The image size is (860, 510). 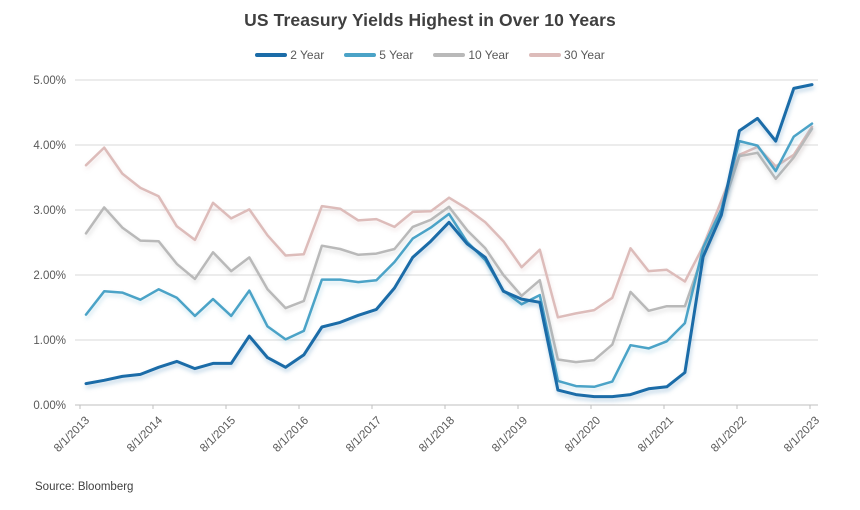 I want to click on legend-item-2-year: 2 Year, so click(x=289, y=55).